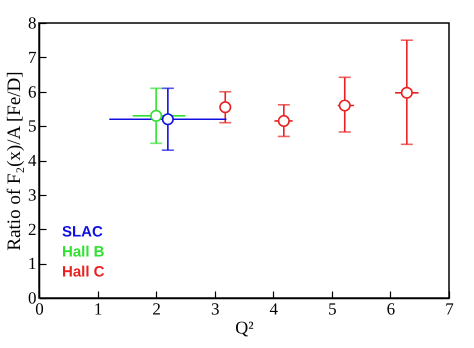  I want to click on y-axis-title: Ratio of F₂(x)/A [Fe/D], so click(14, 161).